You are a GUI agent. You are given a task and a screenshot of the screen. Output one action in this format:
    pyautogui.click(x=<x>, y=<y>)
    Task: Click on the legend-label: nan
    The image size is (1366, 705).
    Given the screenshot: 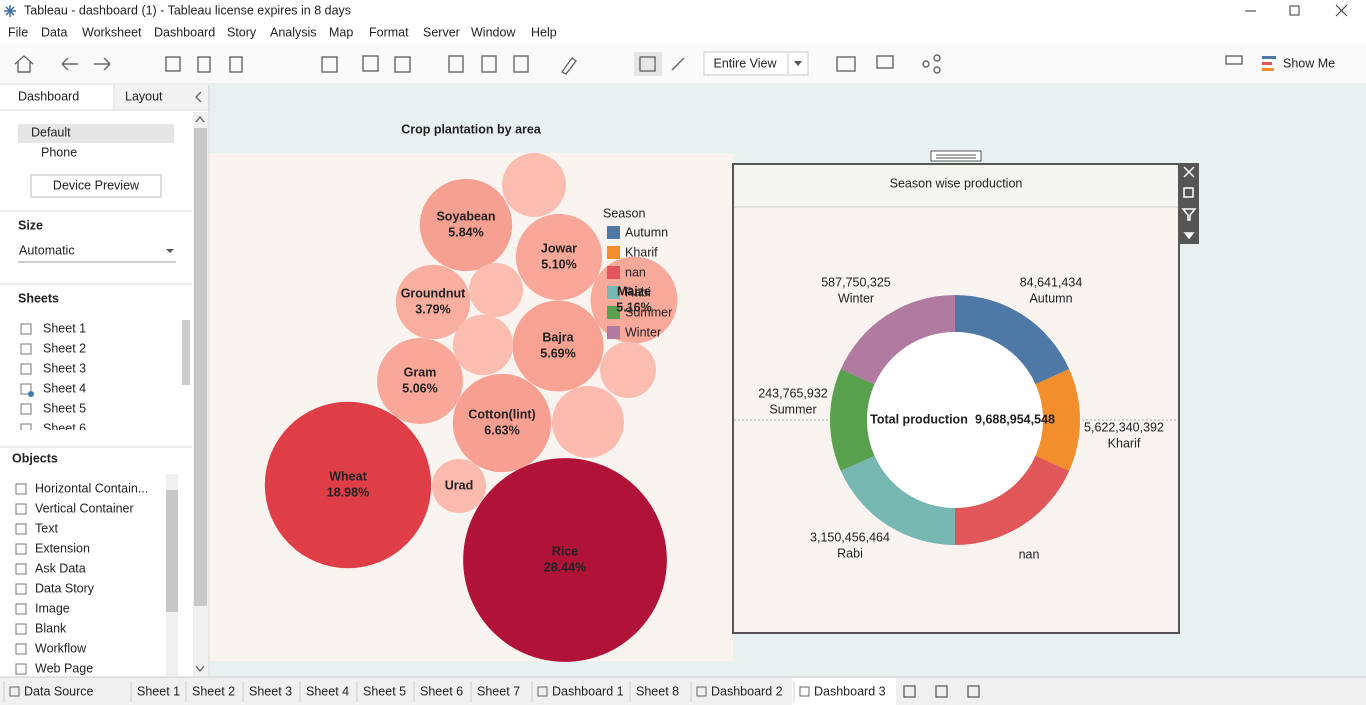 What is the action you would take?
    pyautogui.click(x=635, y=272)
    